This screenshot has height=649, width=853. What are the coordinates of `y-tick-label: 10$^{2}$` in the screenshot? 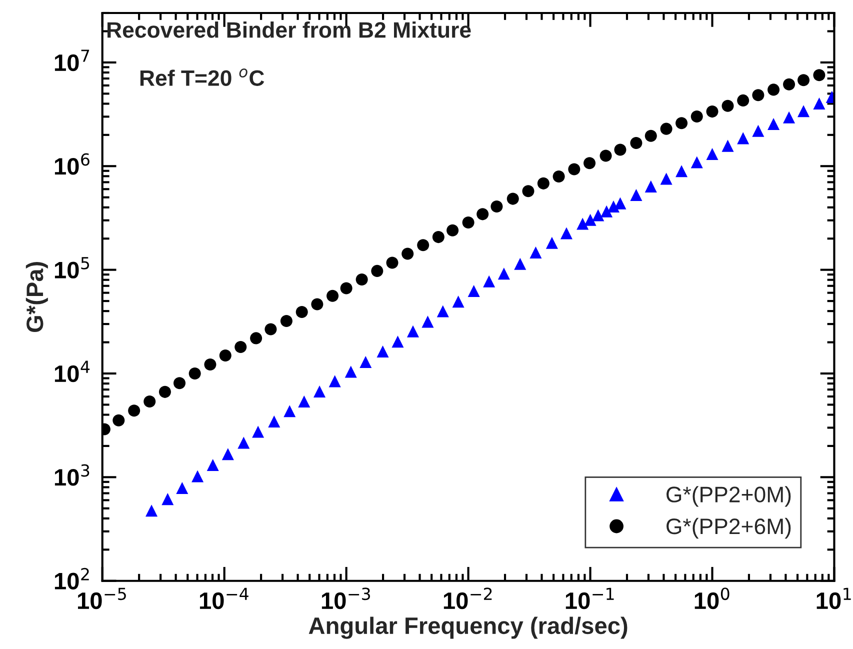 It's located at (71, 579).